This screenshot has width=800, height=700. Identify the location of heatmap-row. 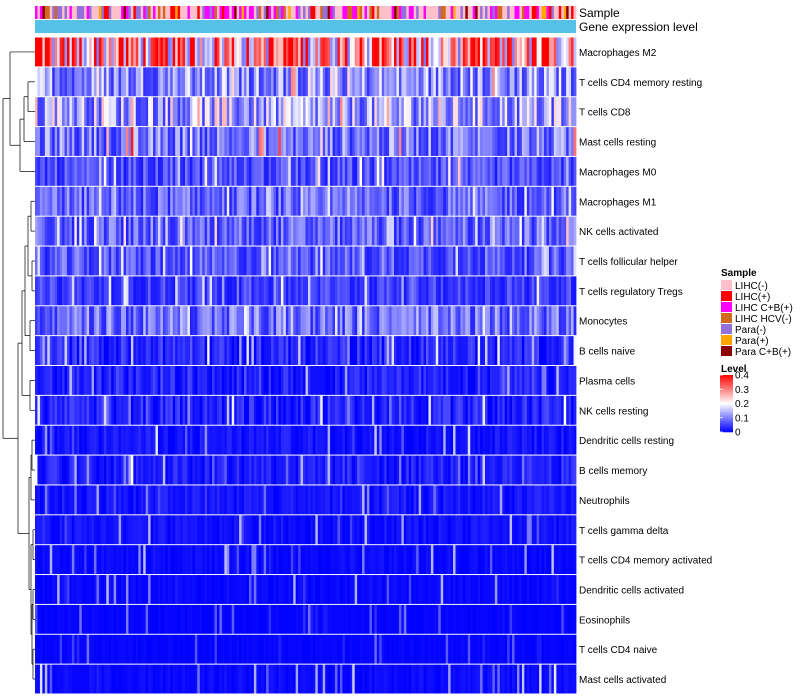
(306, 380).